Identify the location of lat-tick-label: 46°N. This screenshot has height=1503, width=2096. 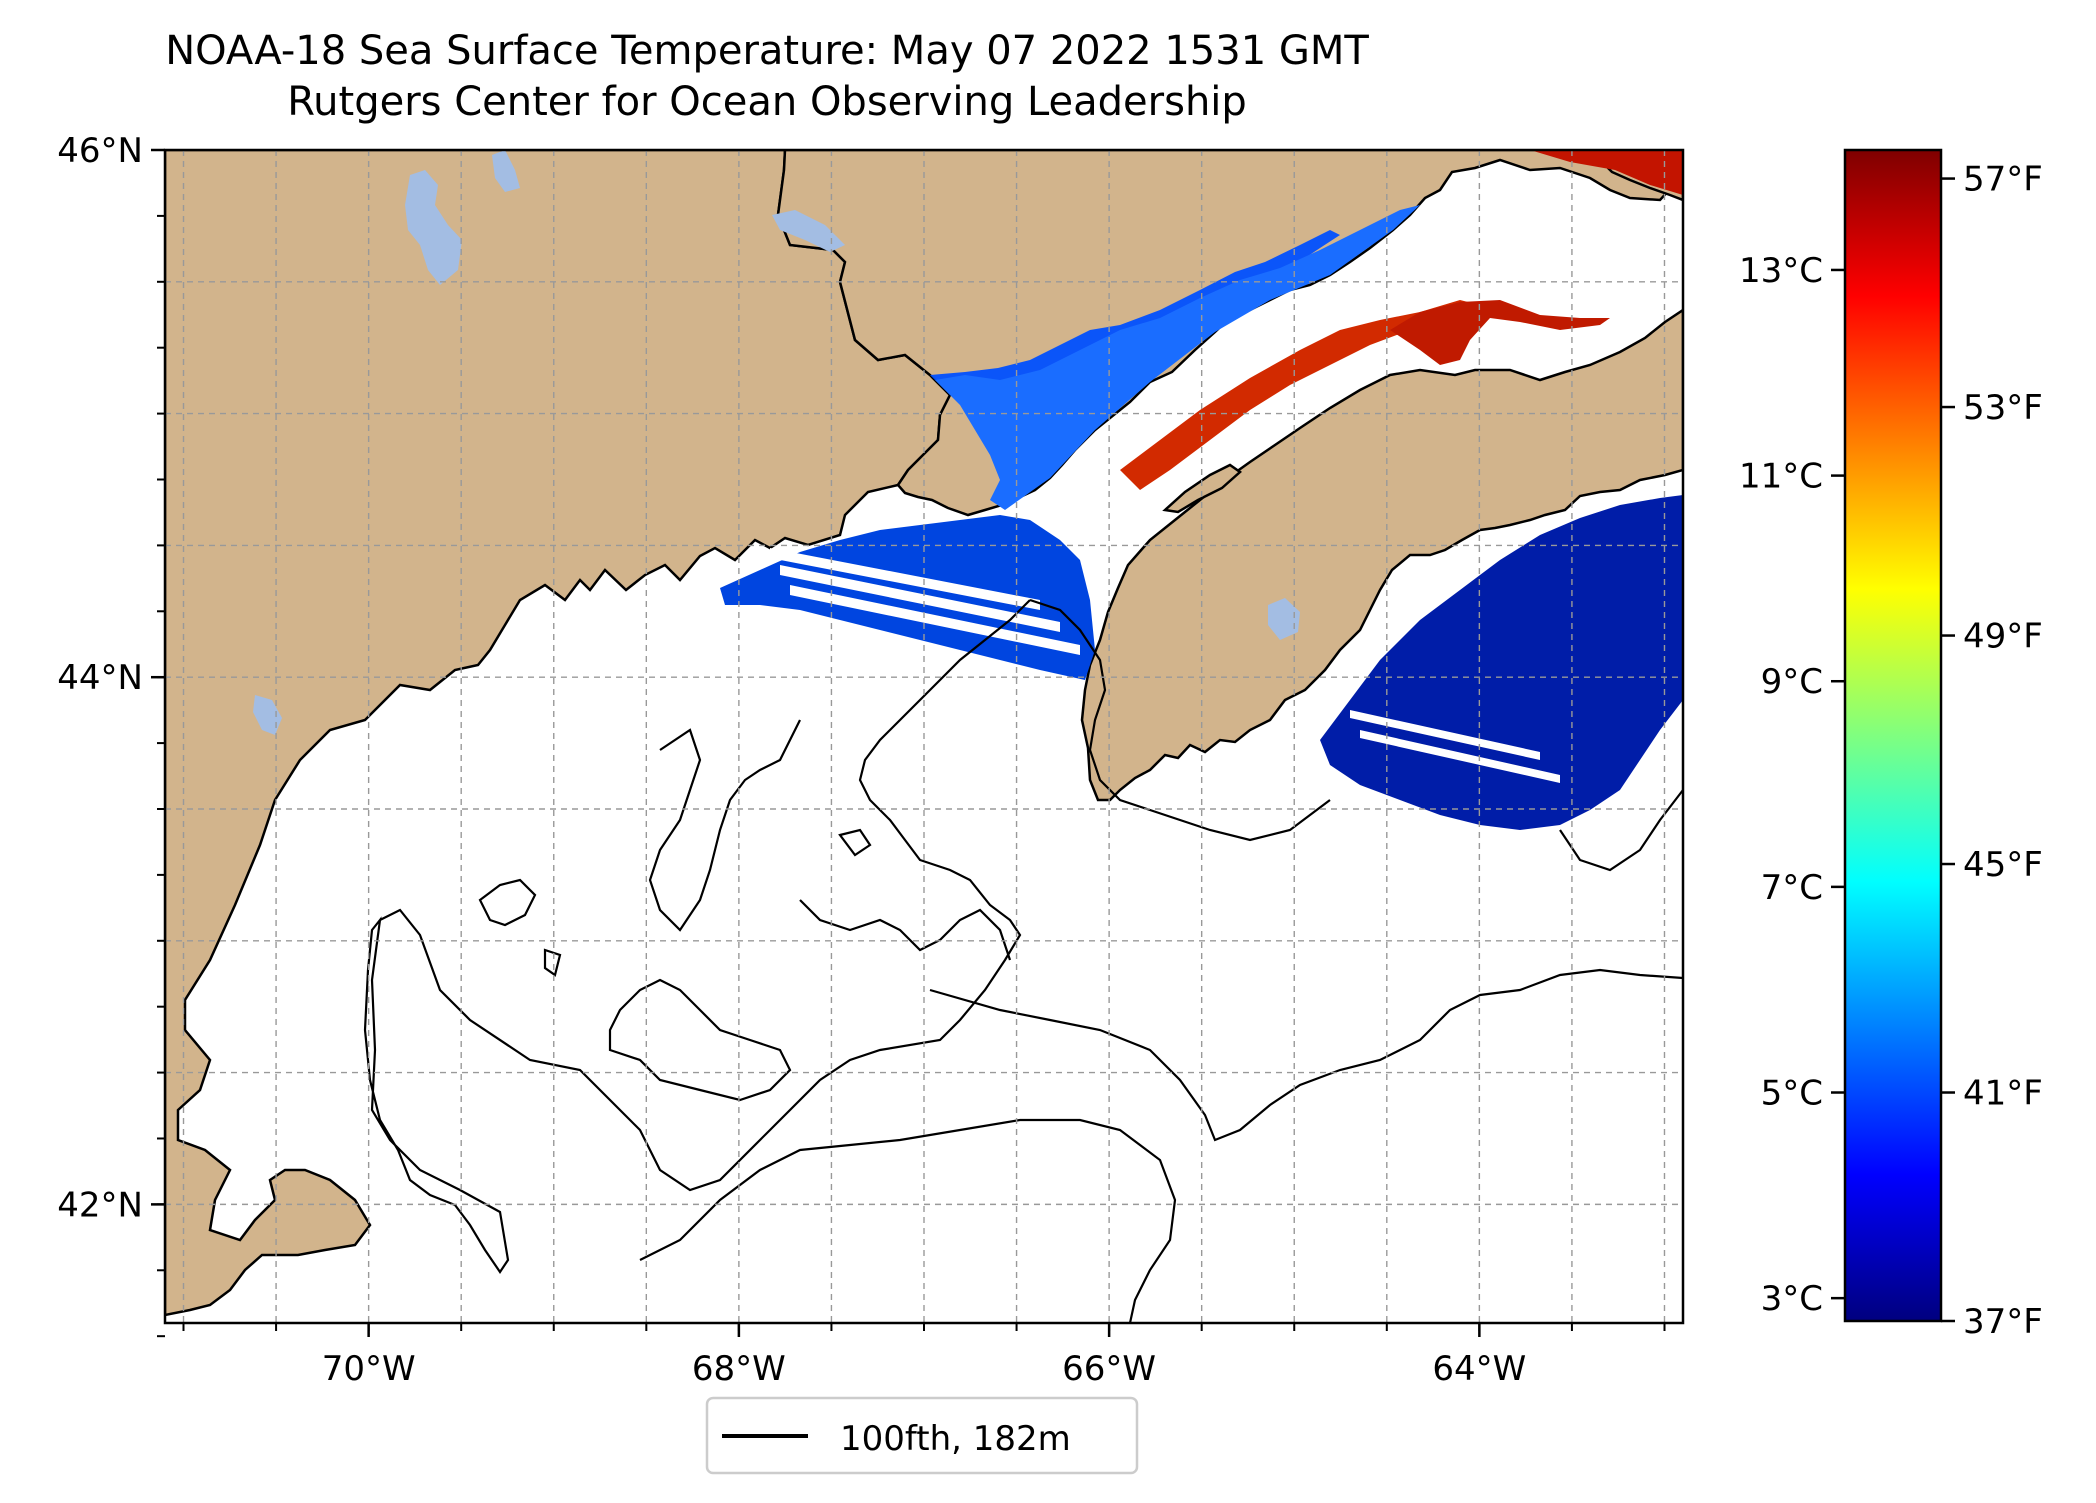
(100, 151).